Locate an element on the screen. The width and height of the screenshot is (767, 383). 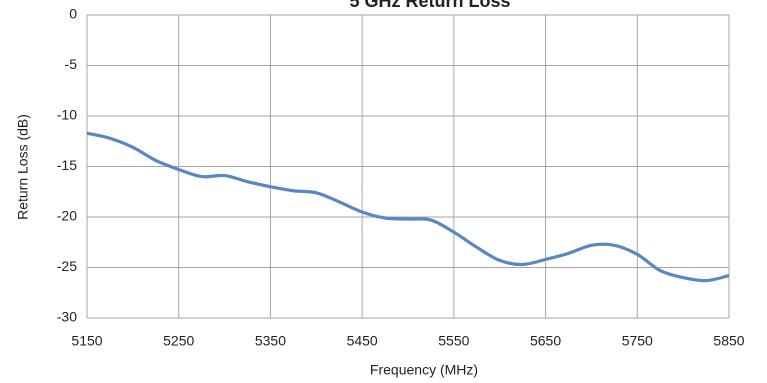
x-tick-label: 5750 is located at coordinates (637, 341).